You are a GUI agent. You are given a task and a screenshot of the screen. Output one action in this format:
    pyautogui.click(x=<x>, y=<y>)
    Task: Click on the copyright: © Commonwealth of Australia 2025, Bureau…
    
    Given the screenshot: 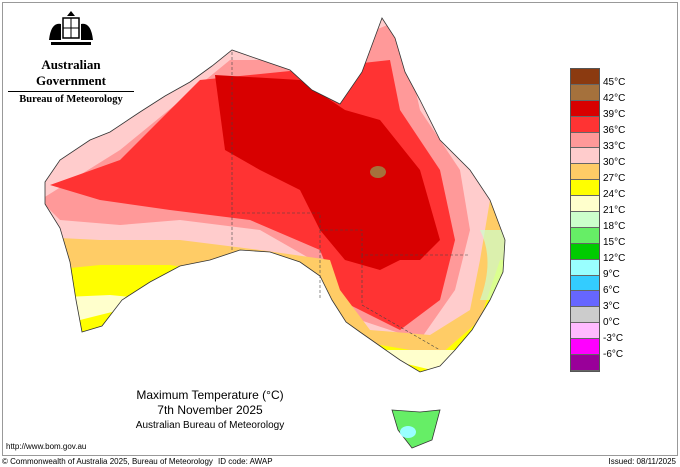 What is the action you would take?
    pyautogui.click(x=107, y=461)
    